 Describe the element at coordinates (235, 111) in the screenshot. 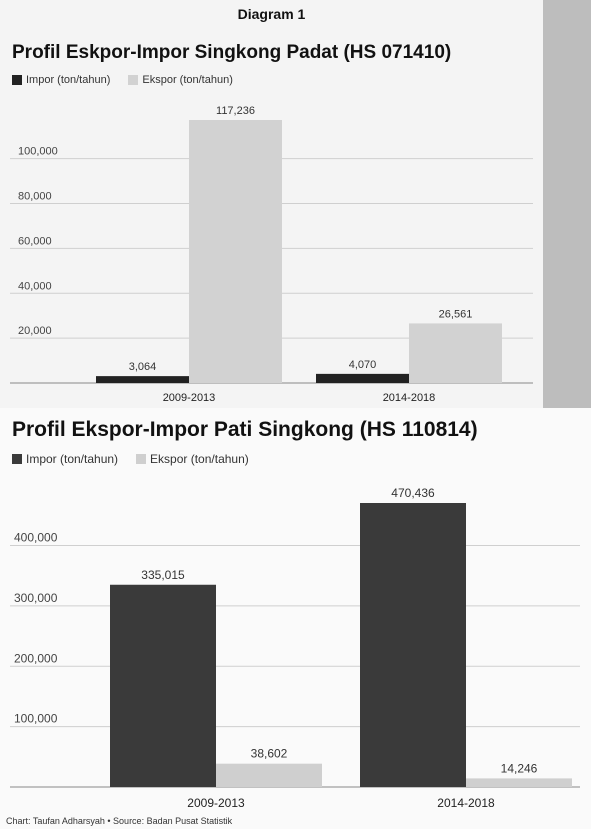

I see `data-label-1-ekspor-0: 117,236` at that location.